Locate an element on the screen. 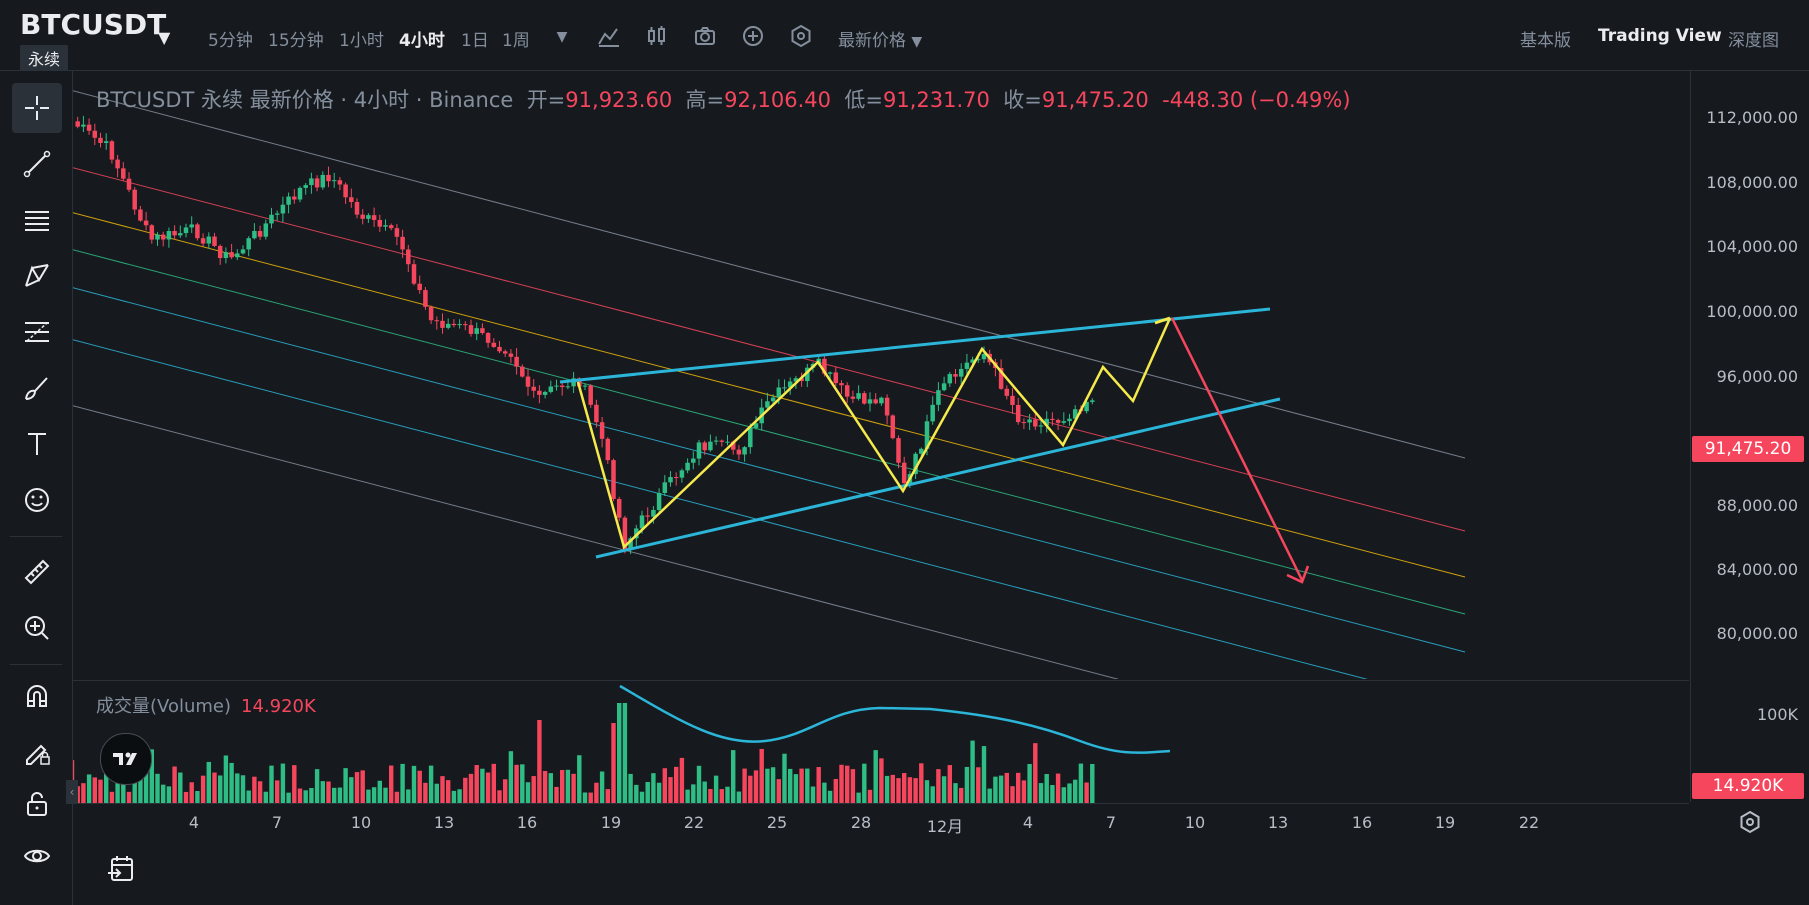 This screenshot has height=905, width=1809. tab-tradingview: Trading View is located at coordinates (1660, 36).